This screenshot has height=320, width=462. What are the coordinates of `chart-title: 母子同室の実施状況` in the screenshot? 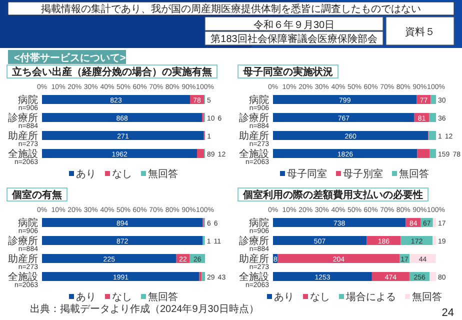 It's located at (287, 72).